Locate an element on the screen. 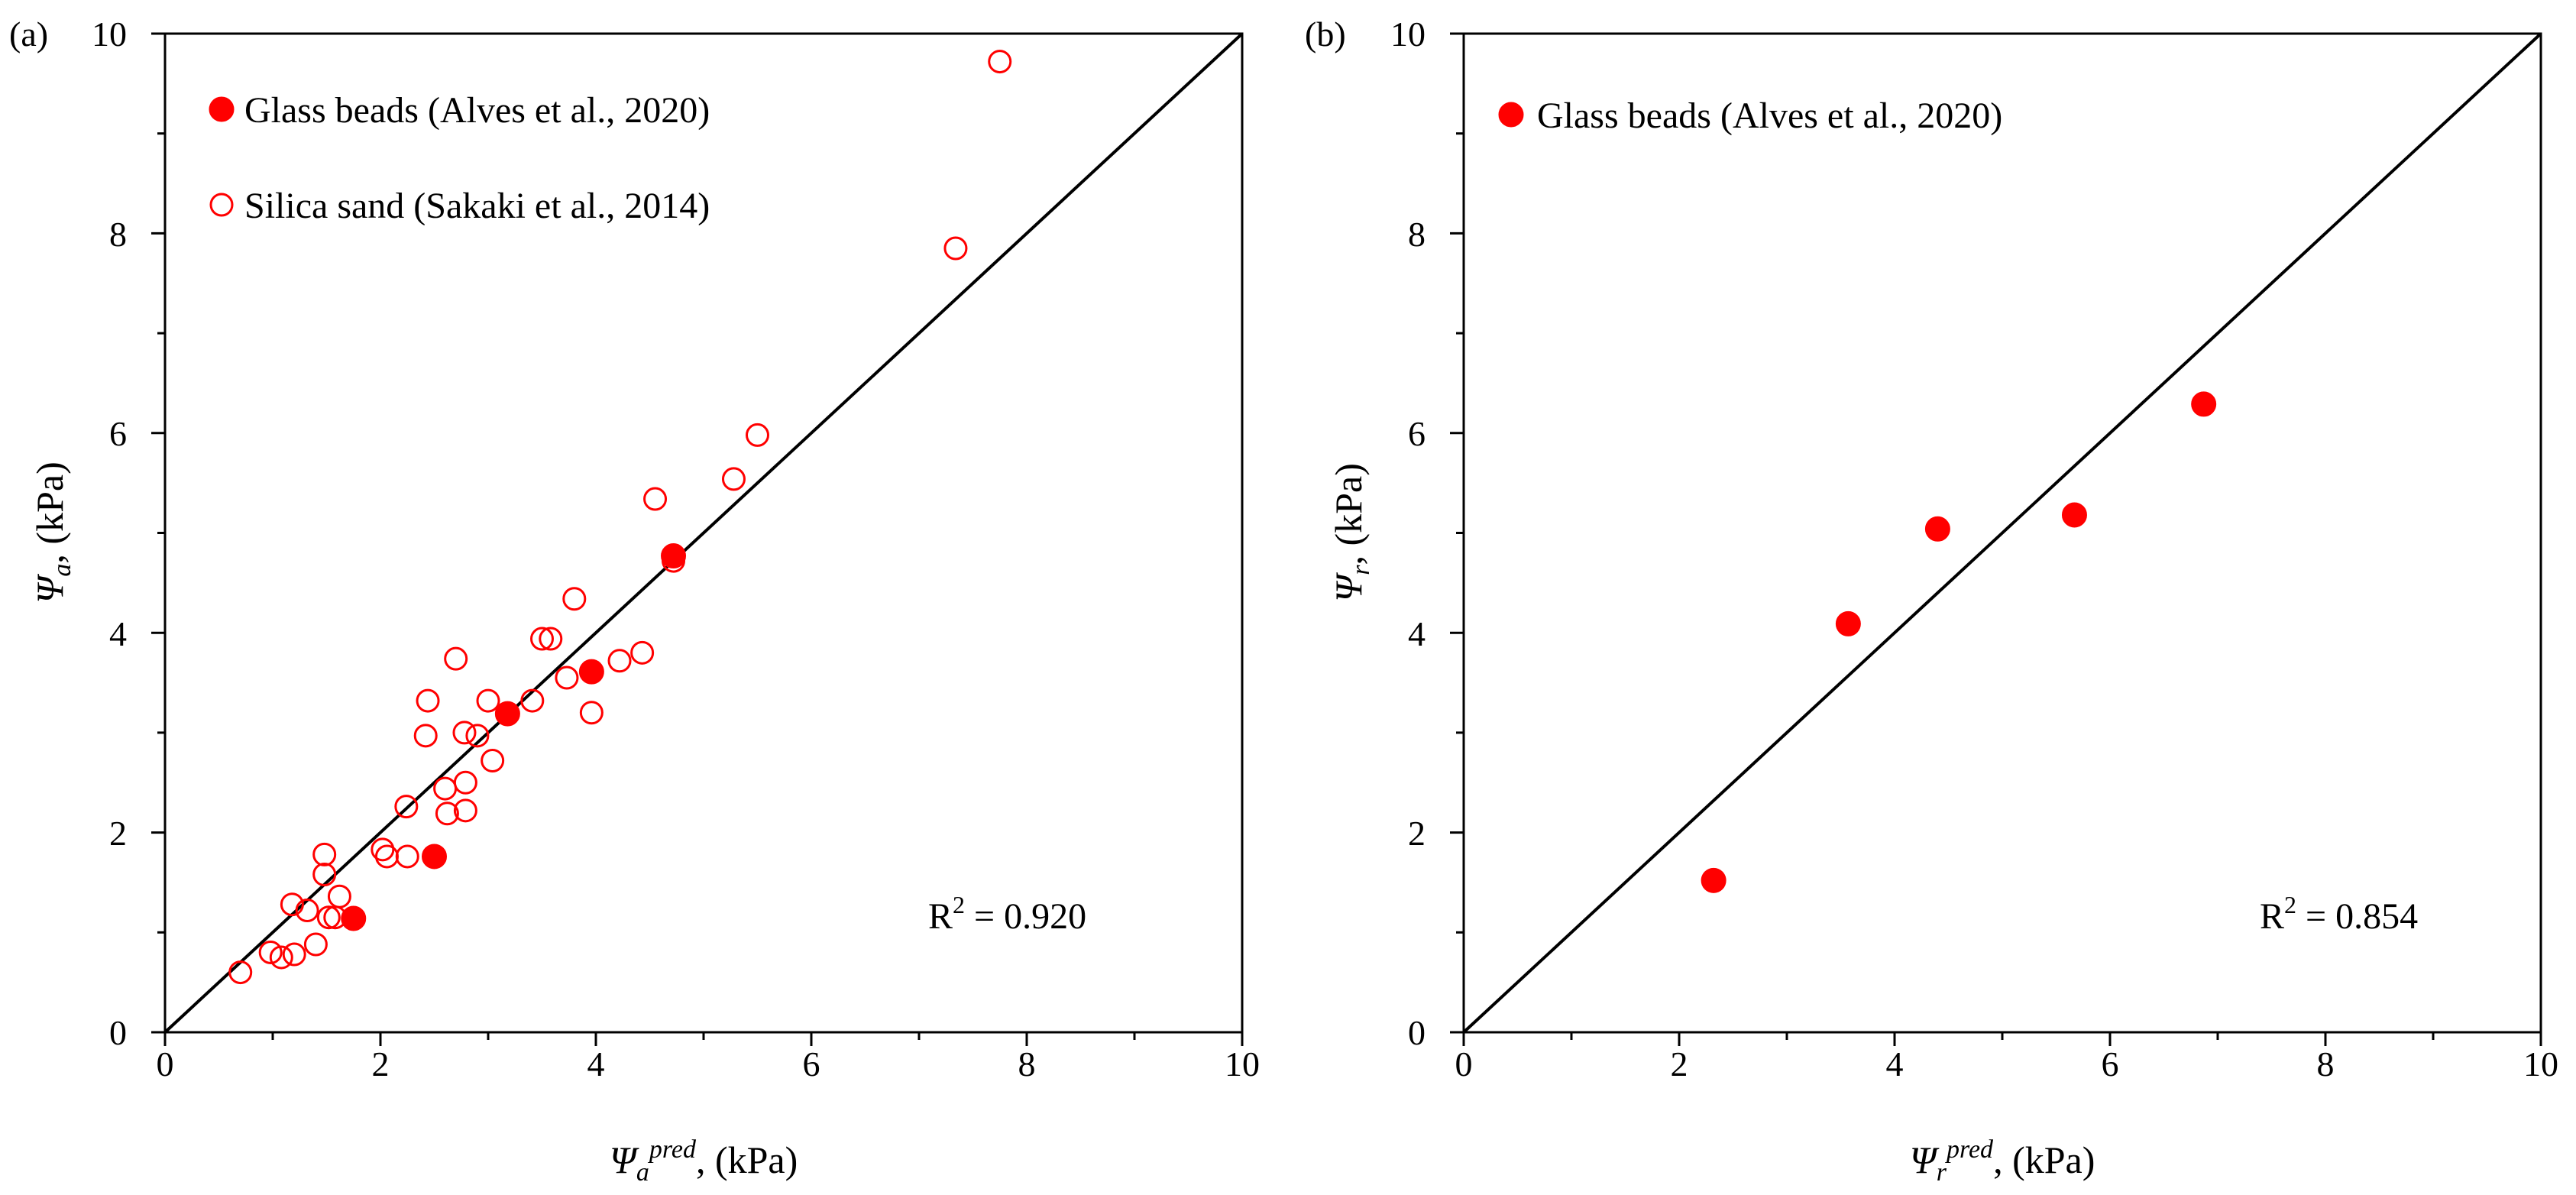 Image resolution: width=2576 pixels, height=1195 pixels. panel-a-y-tick-label: 6 is located at coordinates (118, 433).